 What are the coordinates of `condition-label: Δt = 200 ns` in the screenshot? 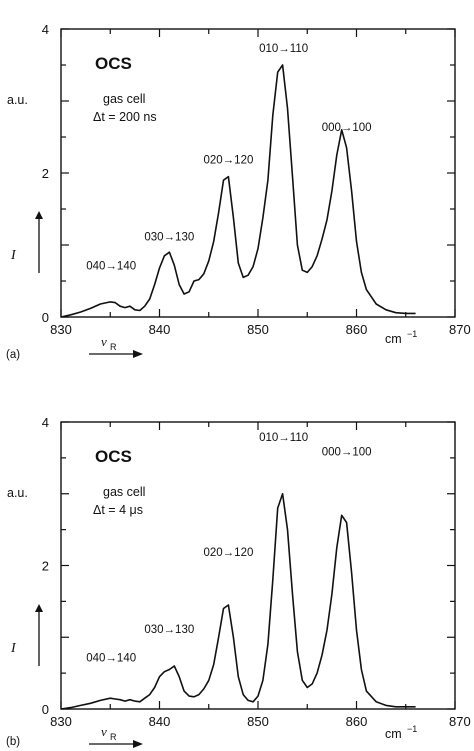 It's located at (125, 117).